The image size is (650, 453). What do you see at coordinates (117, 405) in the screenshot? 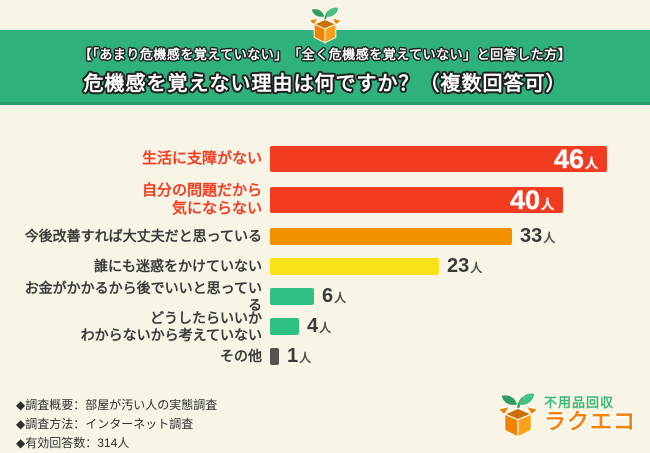
I see `note-overview: ◆調査概要：部屋が汚い人の実態調査` at bounding box center [117, 405].